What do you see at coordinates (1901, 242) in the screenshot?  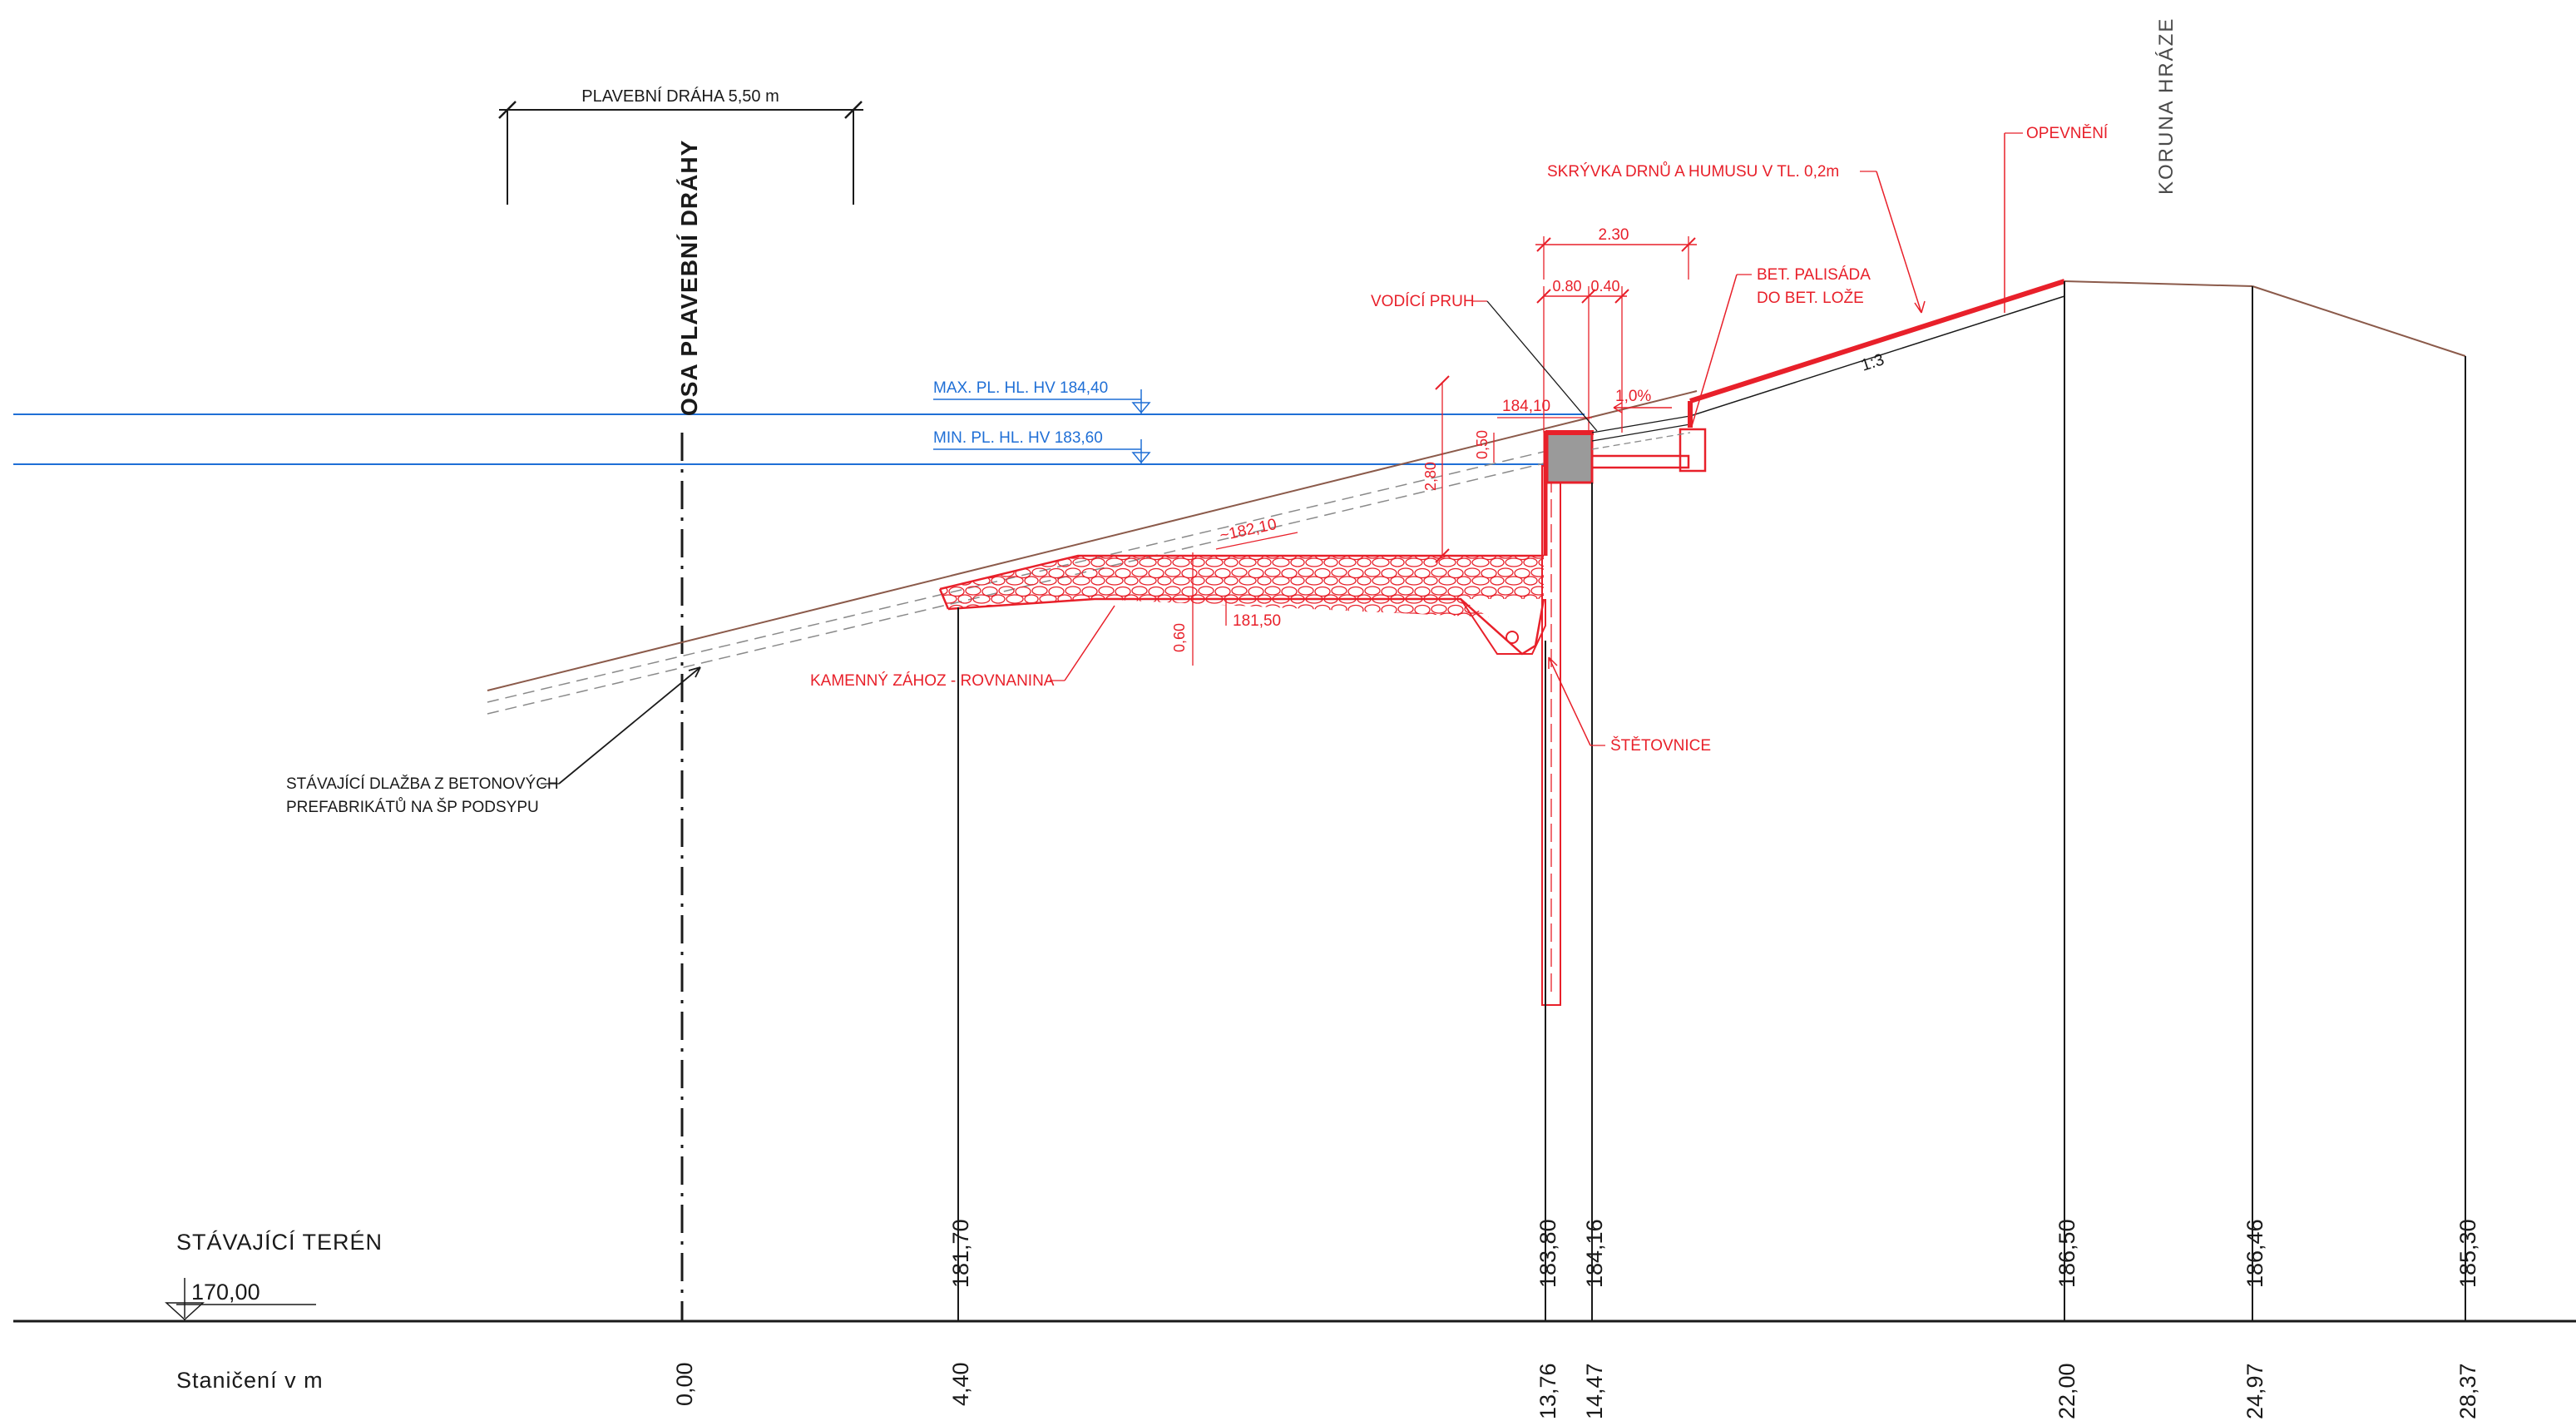 I see `topsoil-leader` at bounding box center [1901, 242].